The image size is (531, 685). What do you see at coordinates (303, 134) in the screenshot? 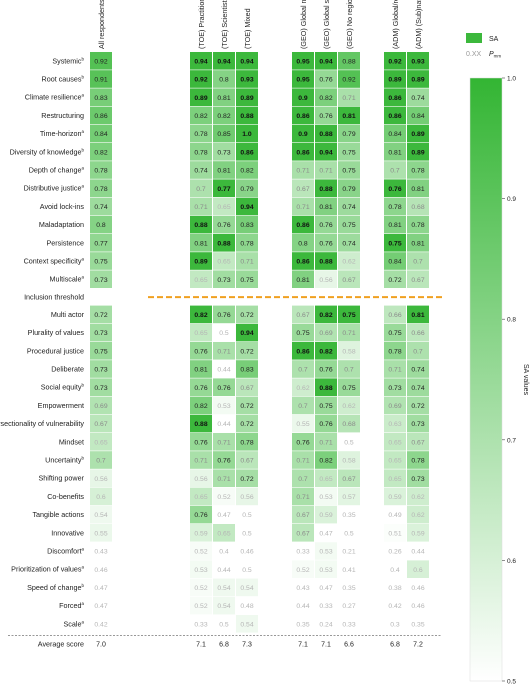
I see `cell-value: 0.9` at bounding box center [303, 134].